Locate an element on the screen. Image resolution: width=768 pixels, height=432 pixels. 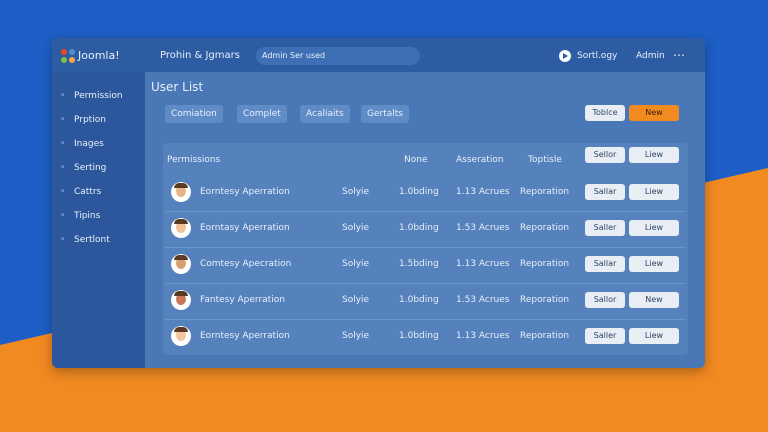
column-header: Toptisle is located at coordinates (545, 160).